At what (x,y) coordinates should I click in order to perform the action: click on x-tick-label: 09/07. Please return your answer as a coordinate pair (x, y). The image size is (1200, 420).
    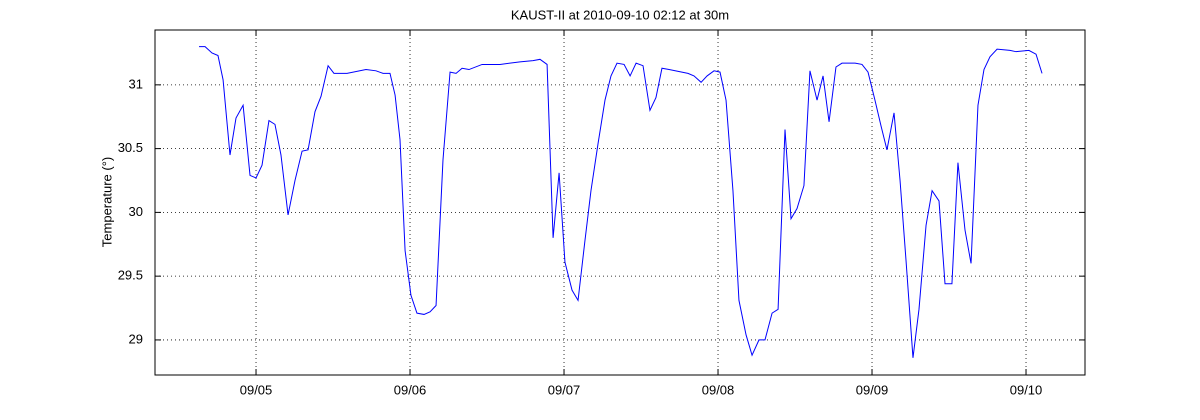
    Looking at the image, I should click on (564, 389).